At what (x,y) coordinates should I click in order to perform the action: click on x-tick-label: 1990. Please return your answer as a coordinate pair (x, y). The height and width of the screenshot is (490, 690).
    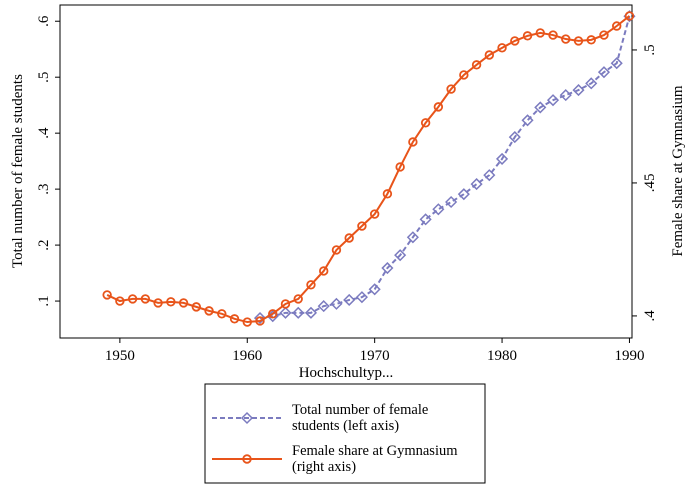
    Looking at the image, I should click on (629, 356).